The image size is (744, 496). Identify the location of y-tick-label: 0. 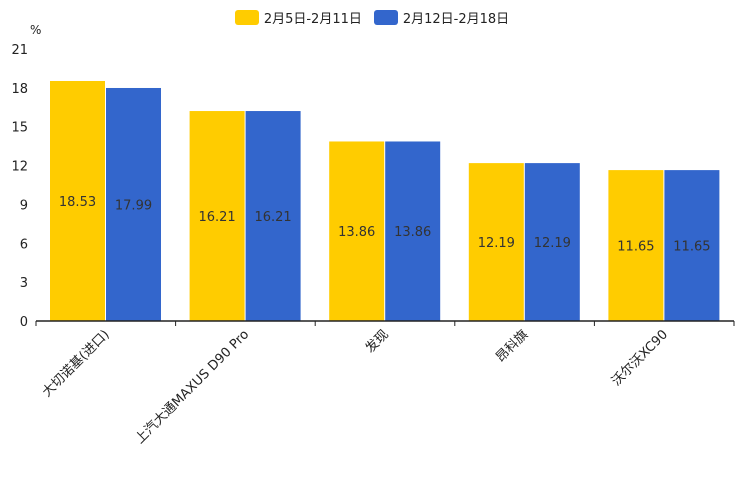
(24, 322).